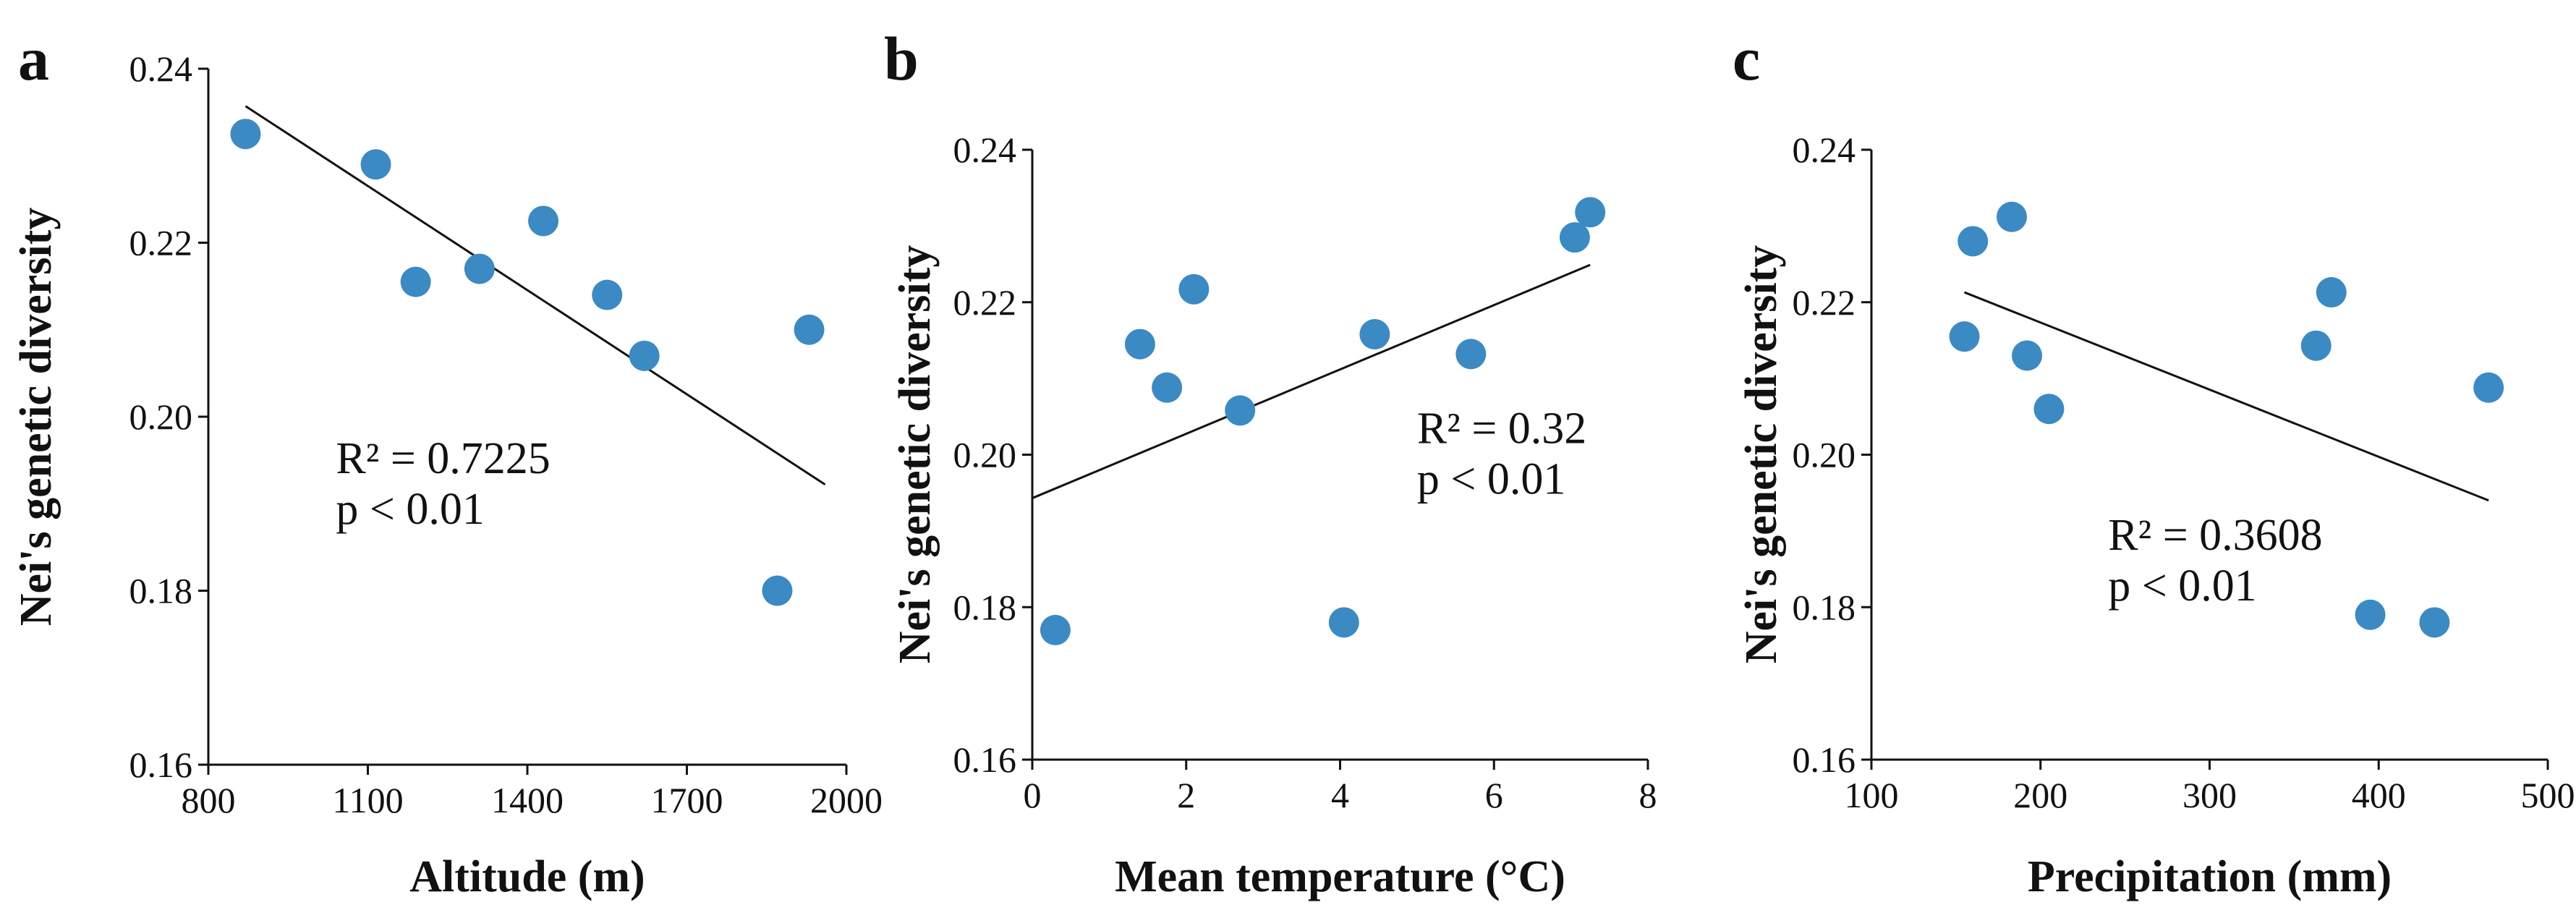 Image resolution: width=2576 pixels, height=913 pixels. I want to click on x-tick-label: 8, so click(1648, 795).